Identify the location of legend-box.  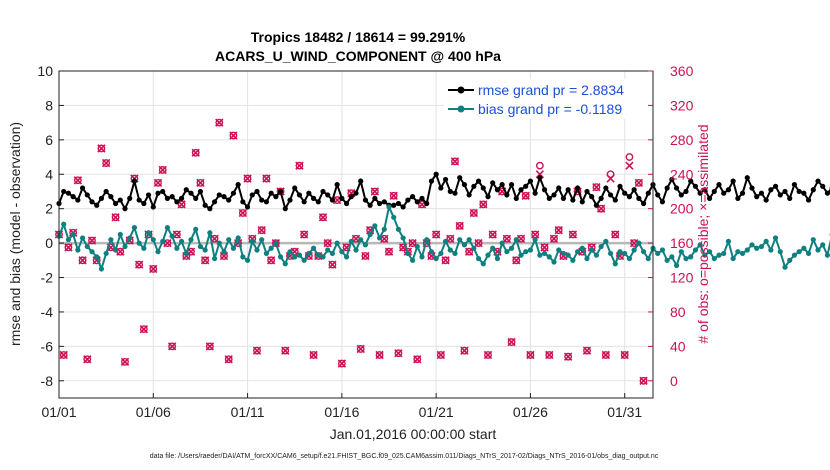
(546, 99).